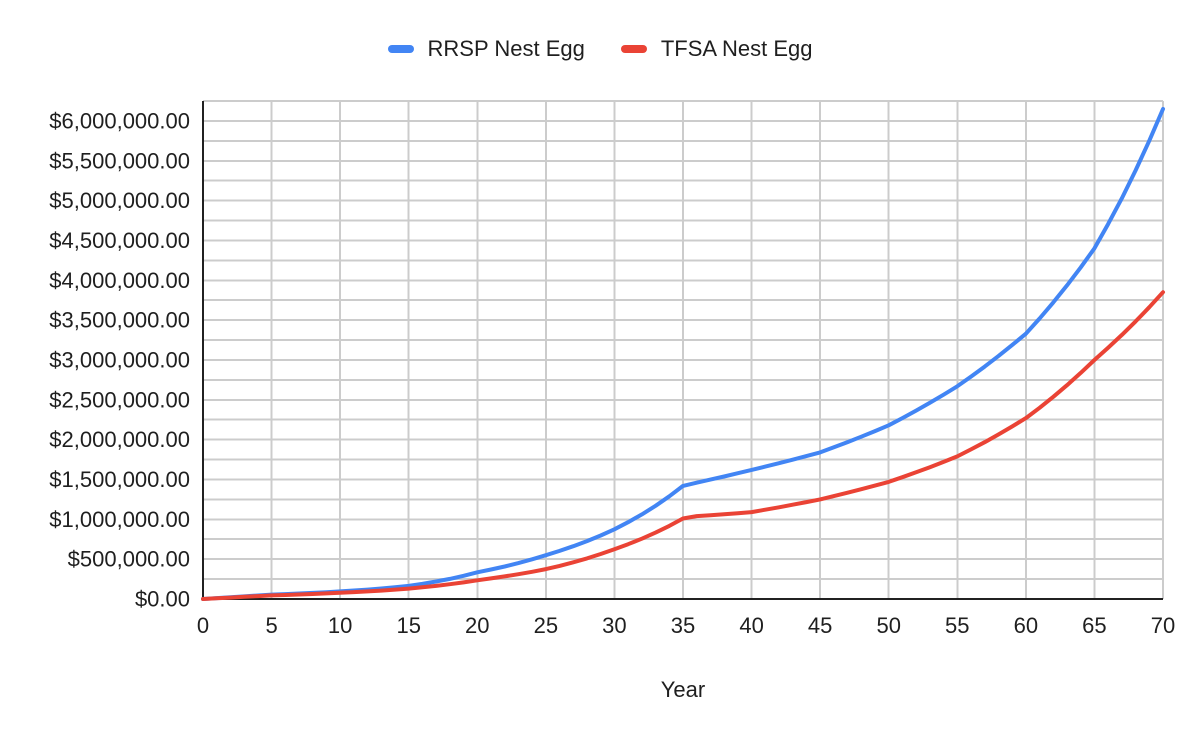 Image resolution: width=1200 pixels, height=742 pixels. I want to click on x-axis-tick-label: 15, so click(408, 625).